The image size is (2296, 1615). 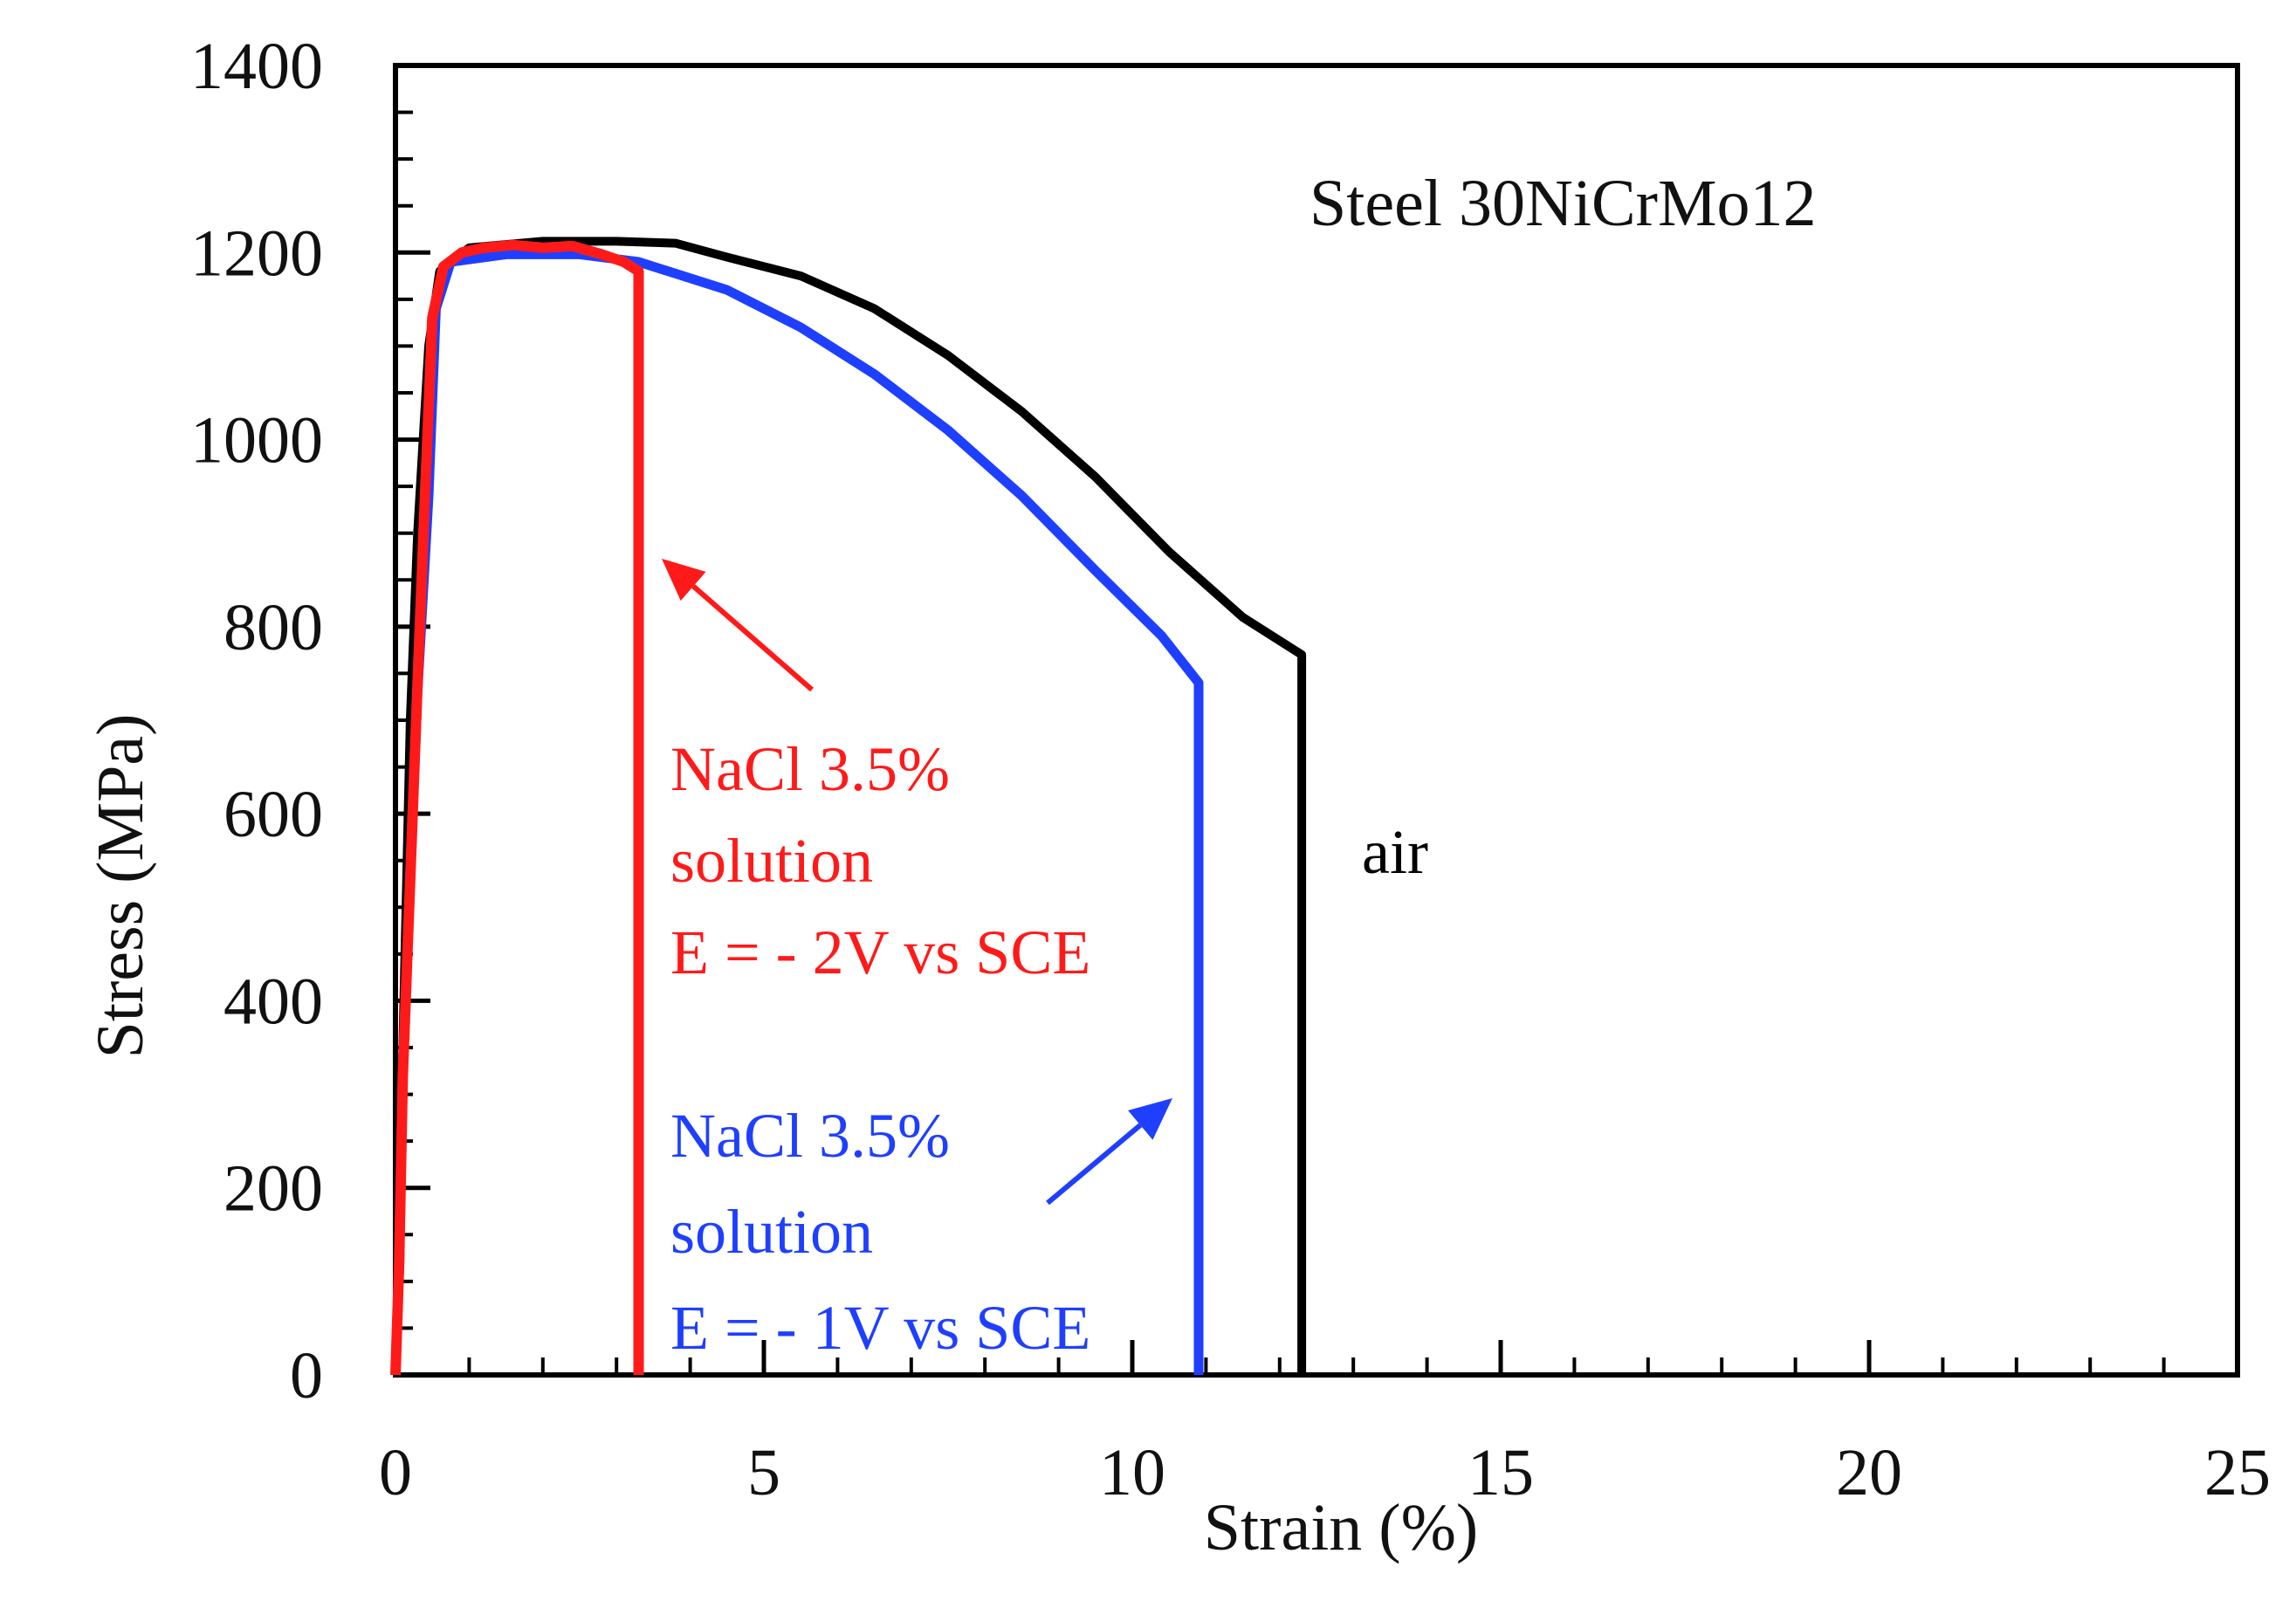 What do you see at coordinates (256, 66) in the screenshot?
I see `y-tick-label: 1400` at bounding box center [256, 66].